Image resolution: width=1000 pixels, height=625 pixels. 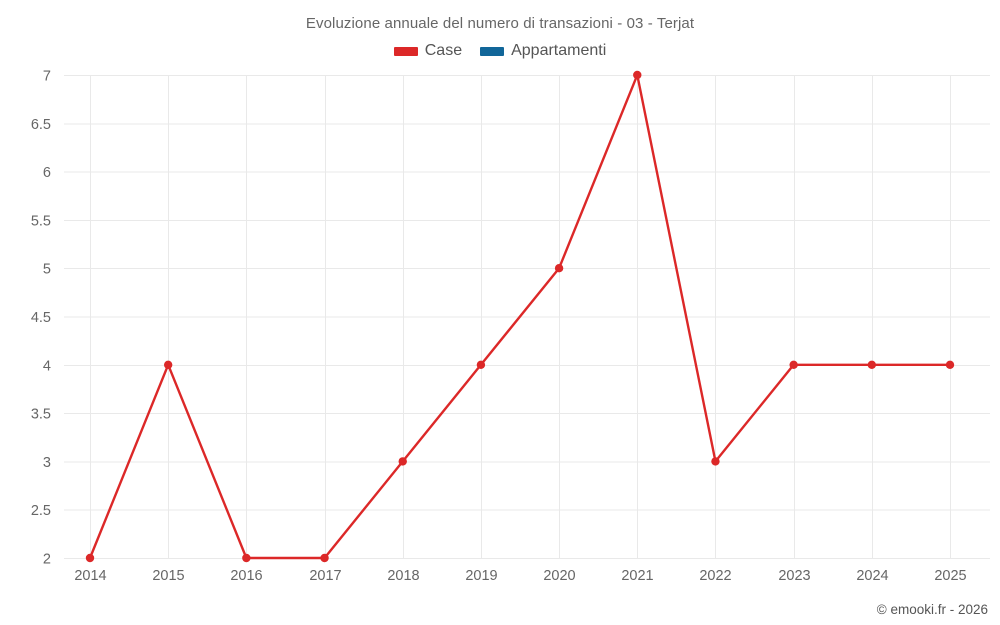 I want to click on data-point-case-2020, so click(x=559, y=268).